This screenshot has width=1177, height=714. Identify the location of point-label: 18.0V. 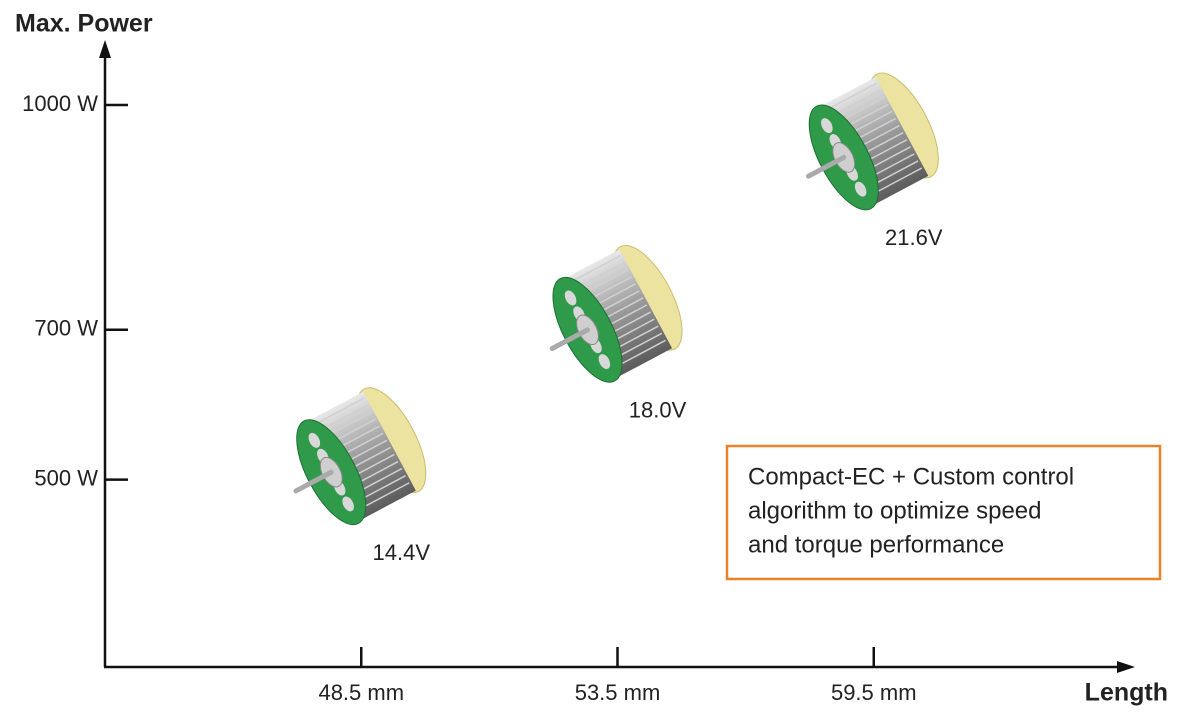
(658, 410).